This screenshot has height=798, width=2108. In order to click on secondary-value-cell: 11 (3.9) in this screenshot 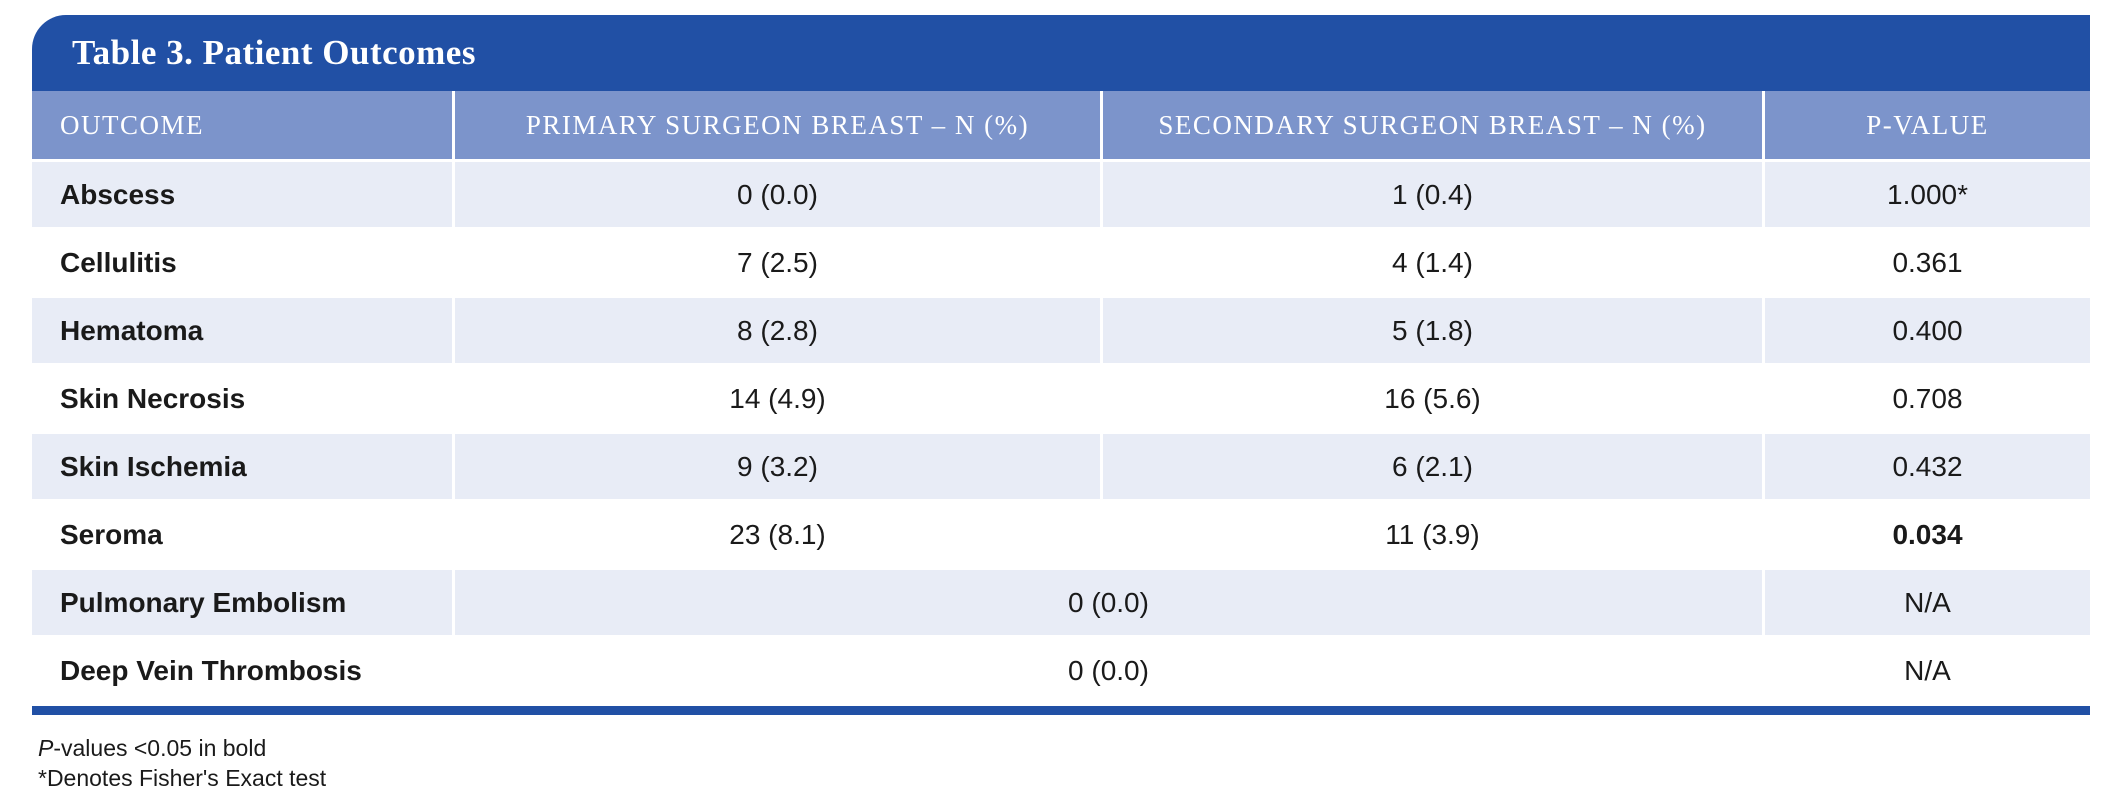, I will do `click(1434, 536)`.